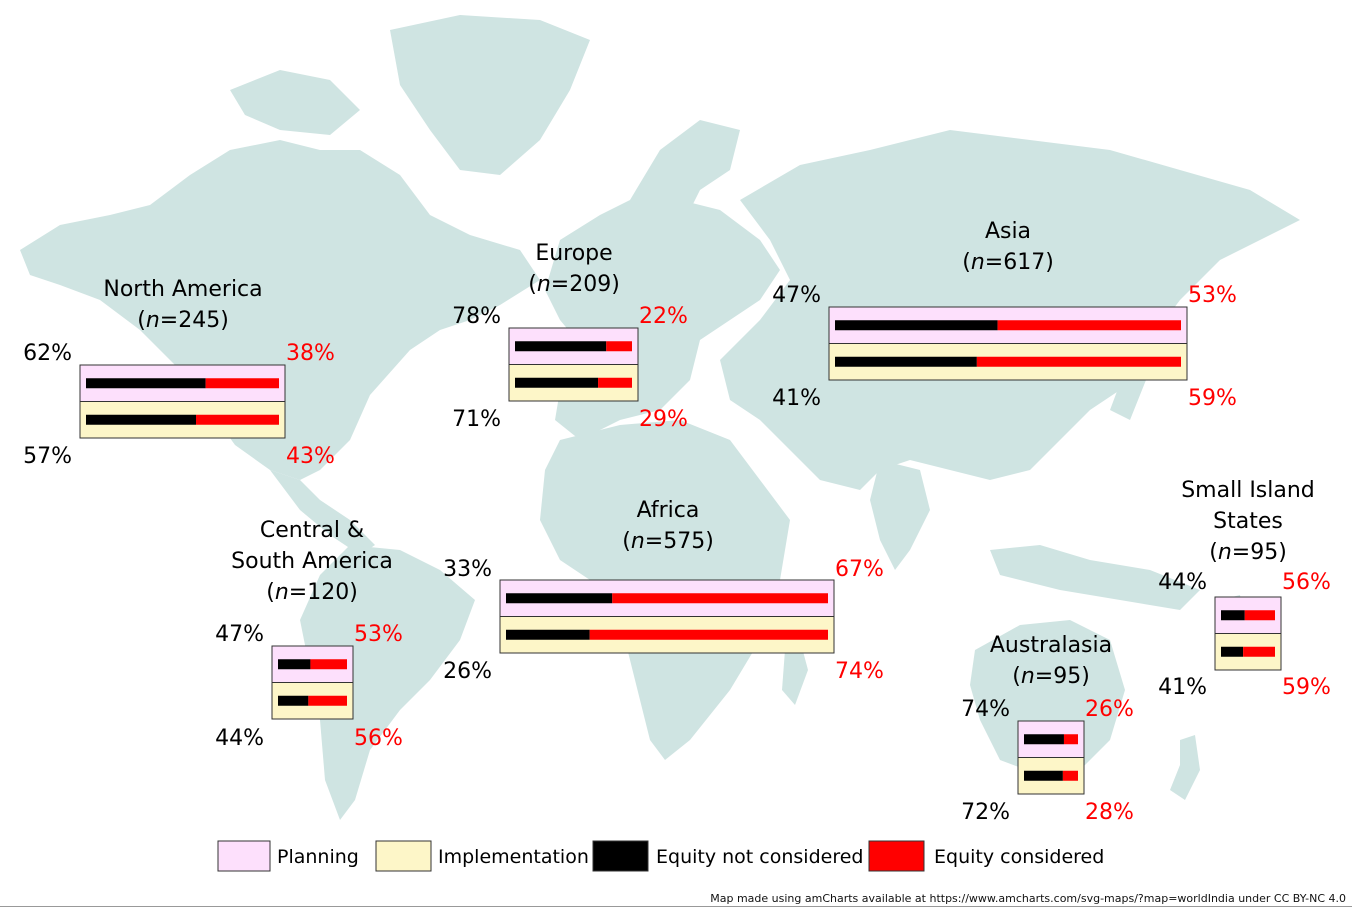 The width and height of the screenshot is (1352, 908). I want to click on land-australia, so click(1047, 697).